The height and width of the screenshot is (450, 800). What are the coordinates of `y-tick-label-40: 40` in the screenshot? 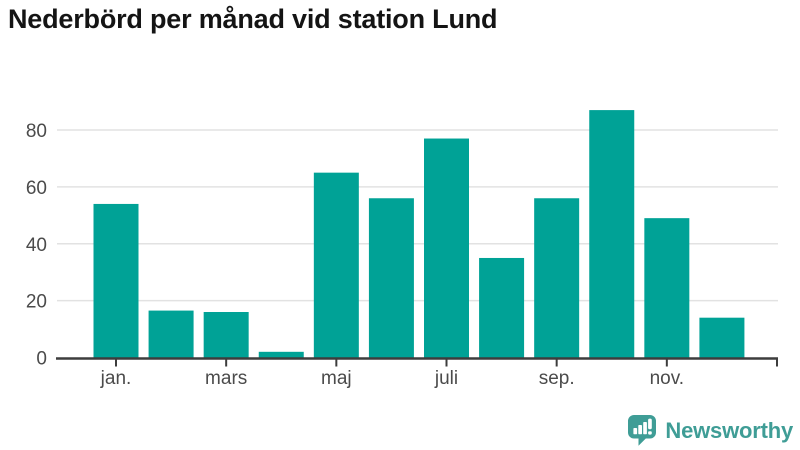 It's located at (36, 245).